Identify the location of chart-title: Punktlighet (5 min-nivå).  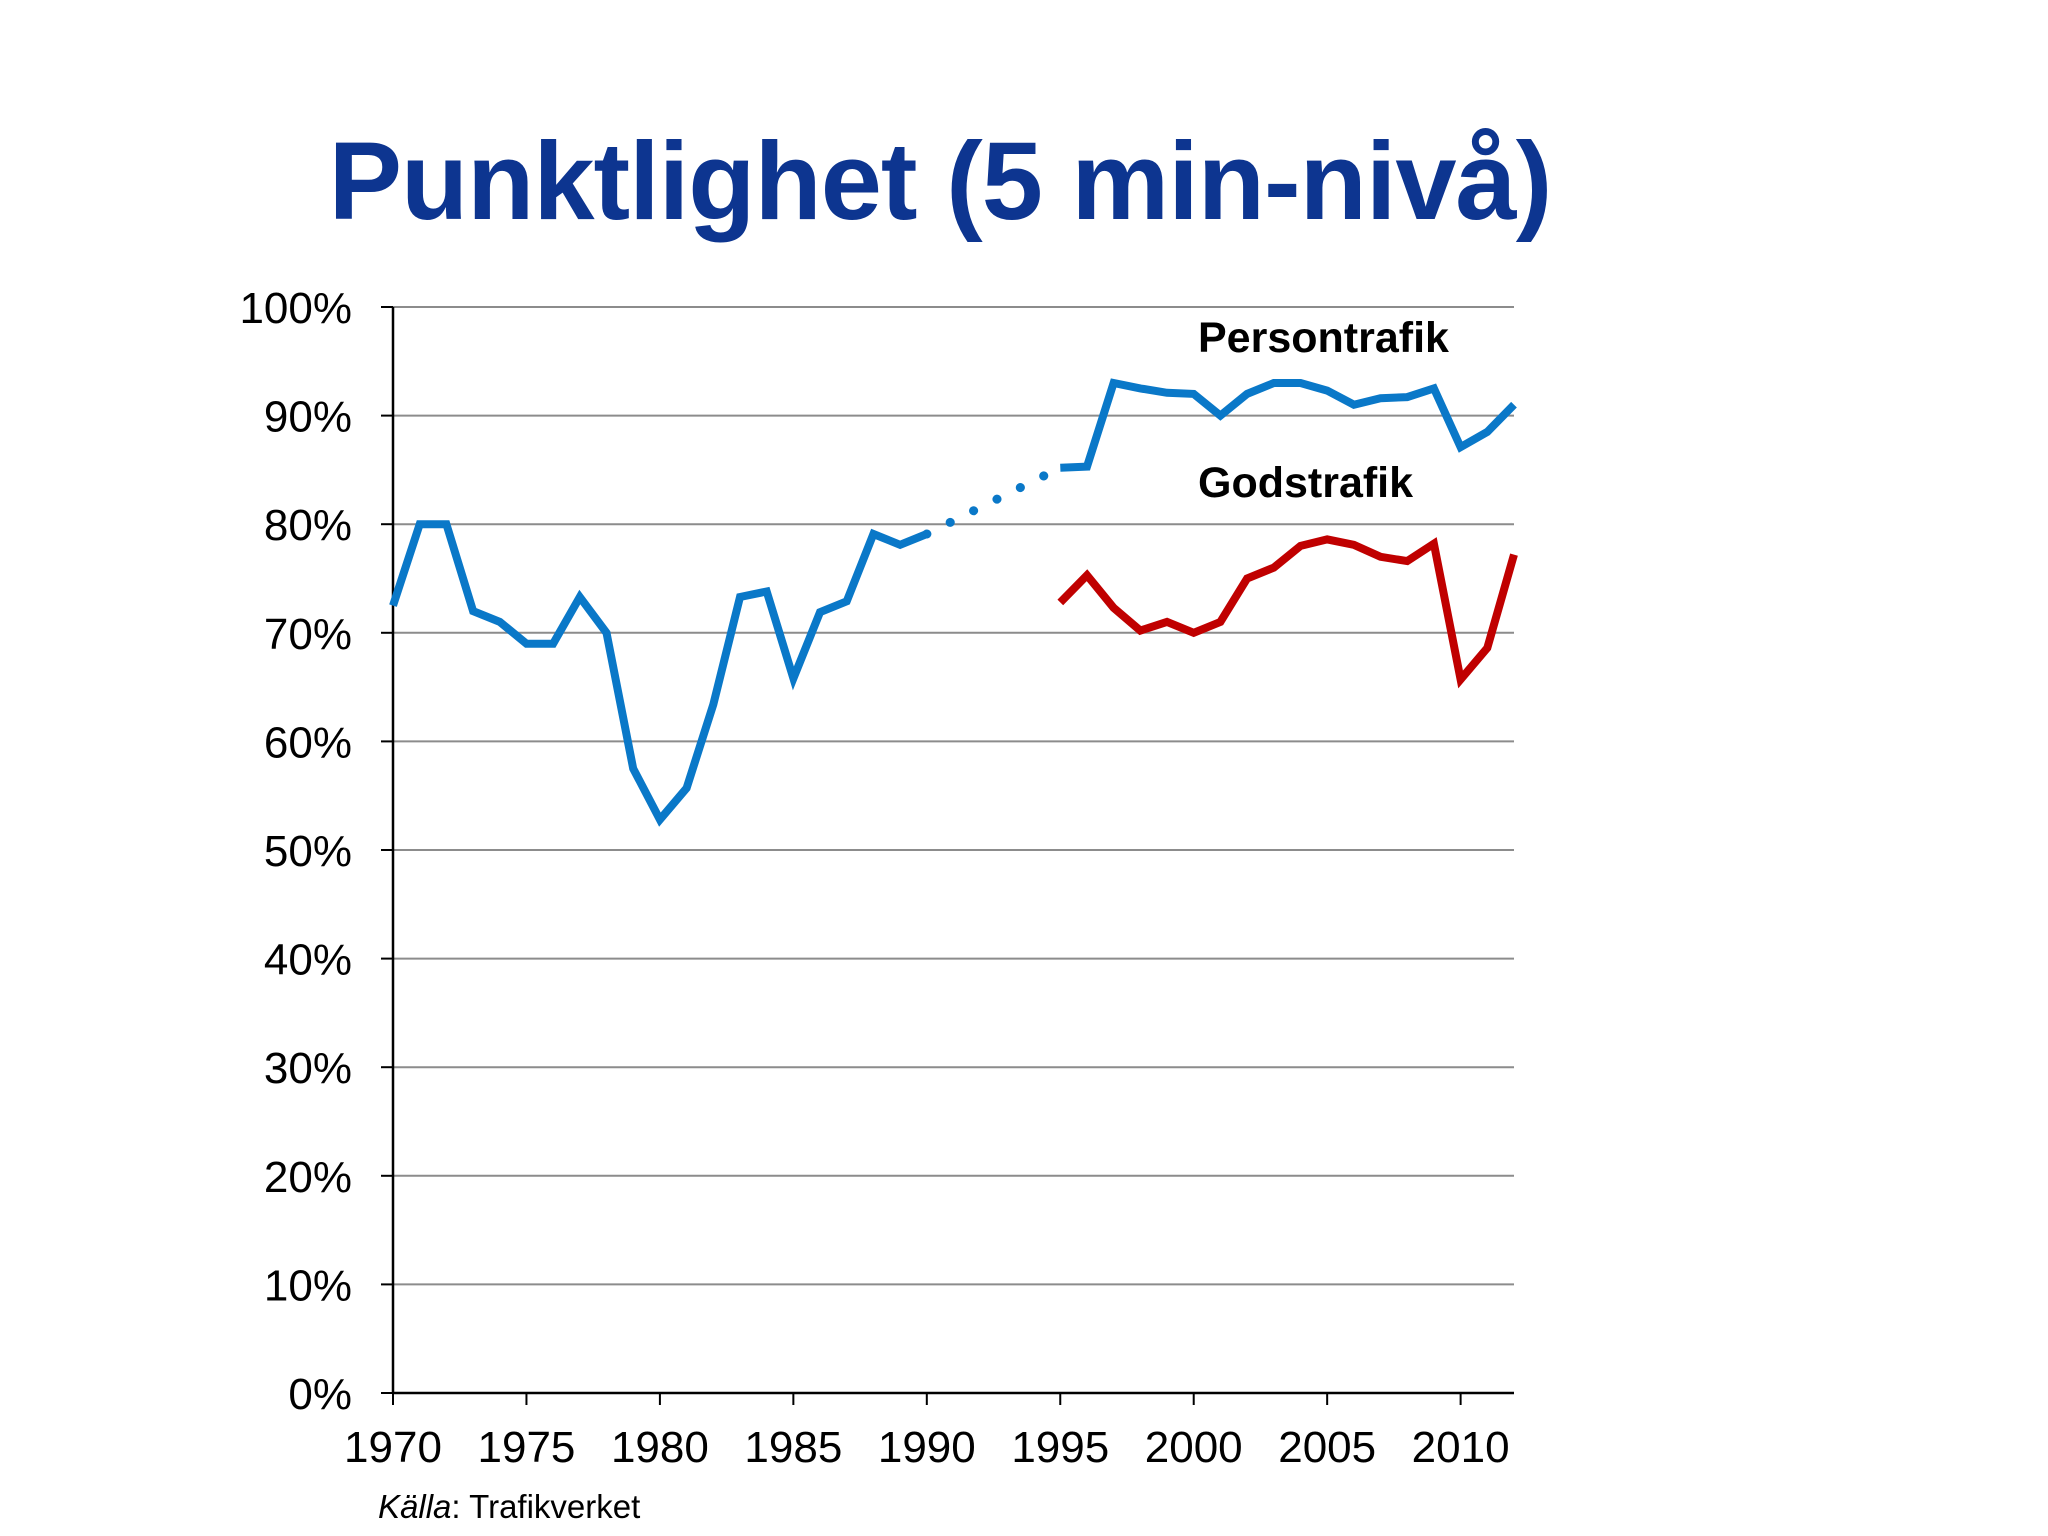
(940, 181).